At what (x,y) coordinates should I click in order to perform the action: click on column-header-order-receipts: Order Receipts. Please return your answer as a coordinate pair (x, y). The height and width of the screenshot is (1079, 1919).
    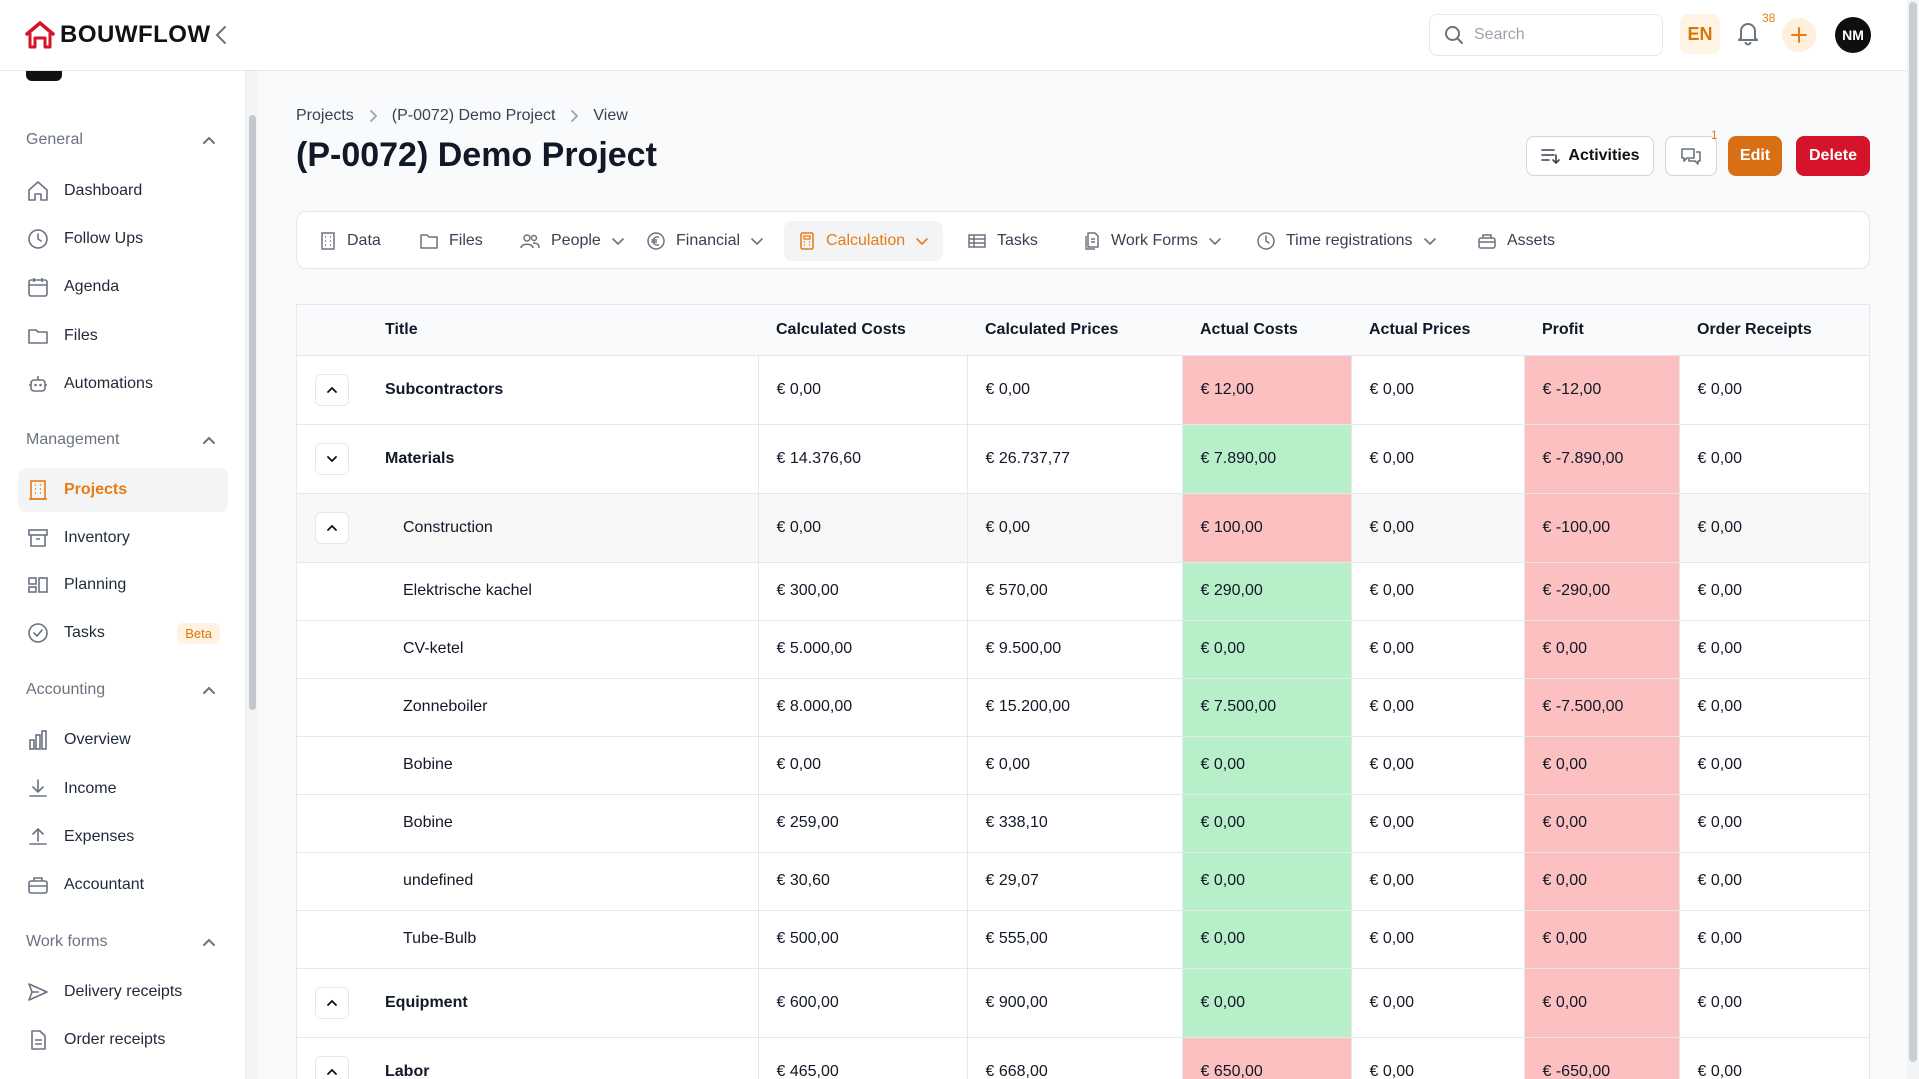
    Looking at the image, I should click on (1774, 330).